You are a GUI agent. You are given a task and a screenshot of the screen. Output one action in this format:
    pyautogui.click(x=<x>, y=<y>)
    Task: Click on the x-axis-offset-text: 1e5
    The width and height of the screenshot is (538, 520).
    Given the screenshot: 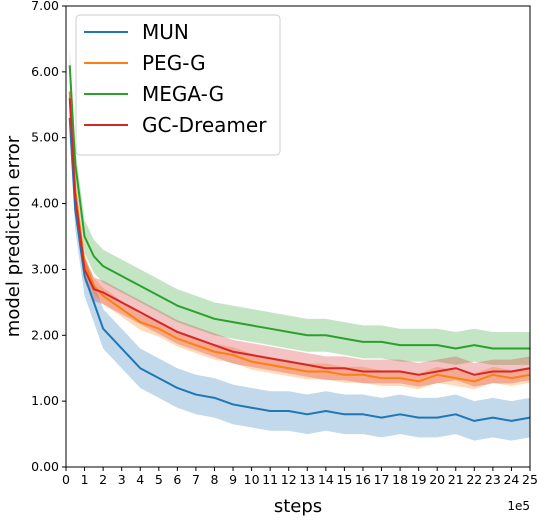 What is the action you would take?
    pyautogui.click(x=518, y=506)
    